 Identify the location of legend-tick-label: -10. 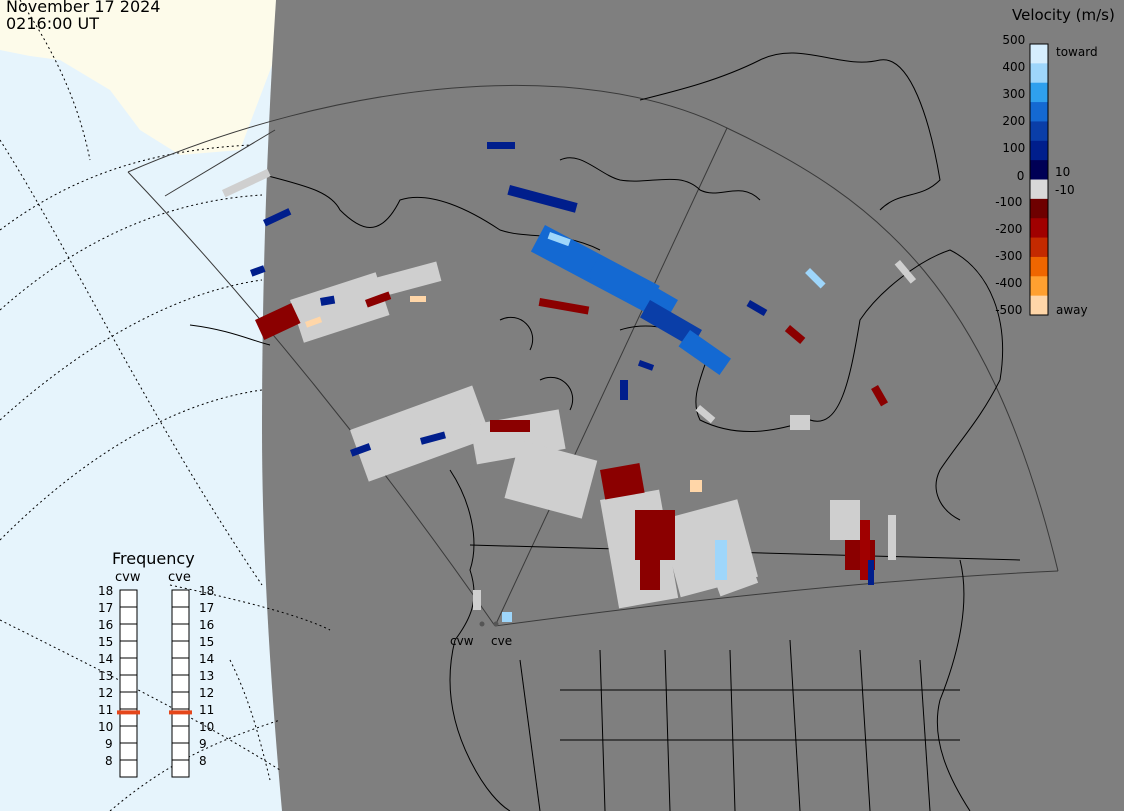
(1065, 190).